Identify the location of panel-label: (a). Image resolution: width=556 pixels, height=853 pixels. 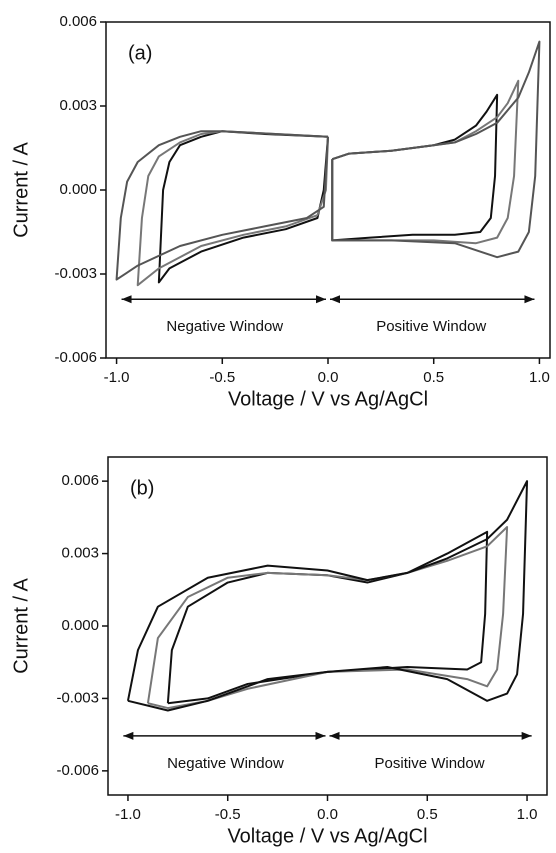
(140, 53).